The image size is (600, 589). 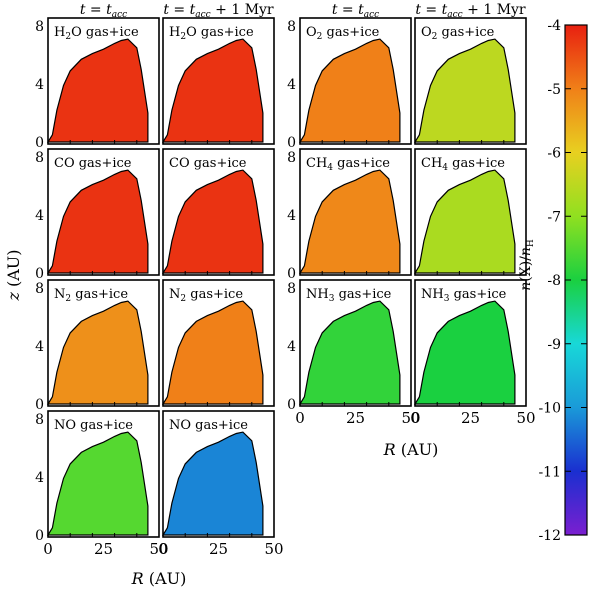 I want to click on panel-2: H2O gas+ice, so click(x=218, y=81).